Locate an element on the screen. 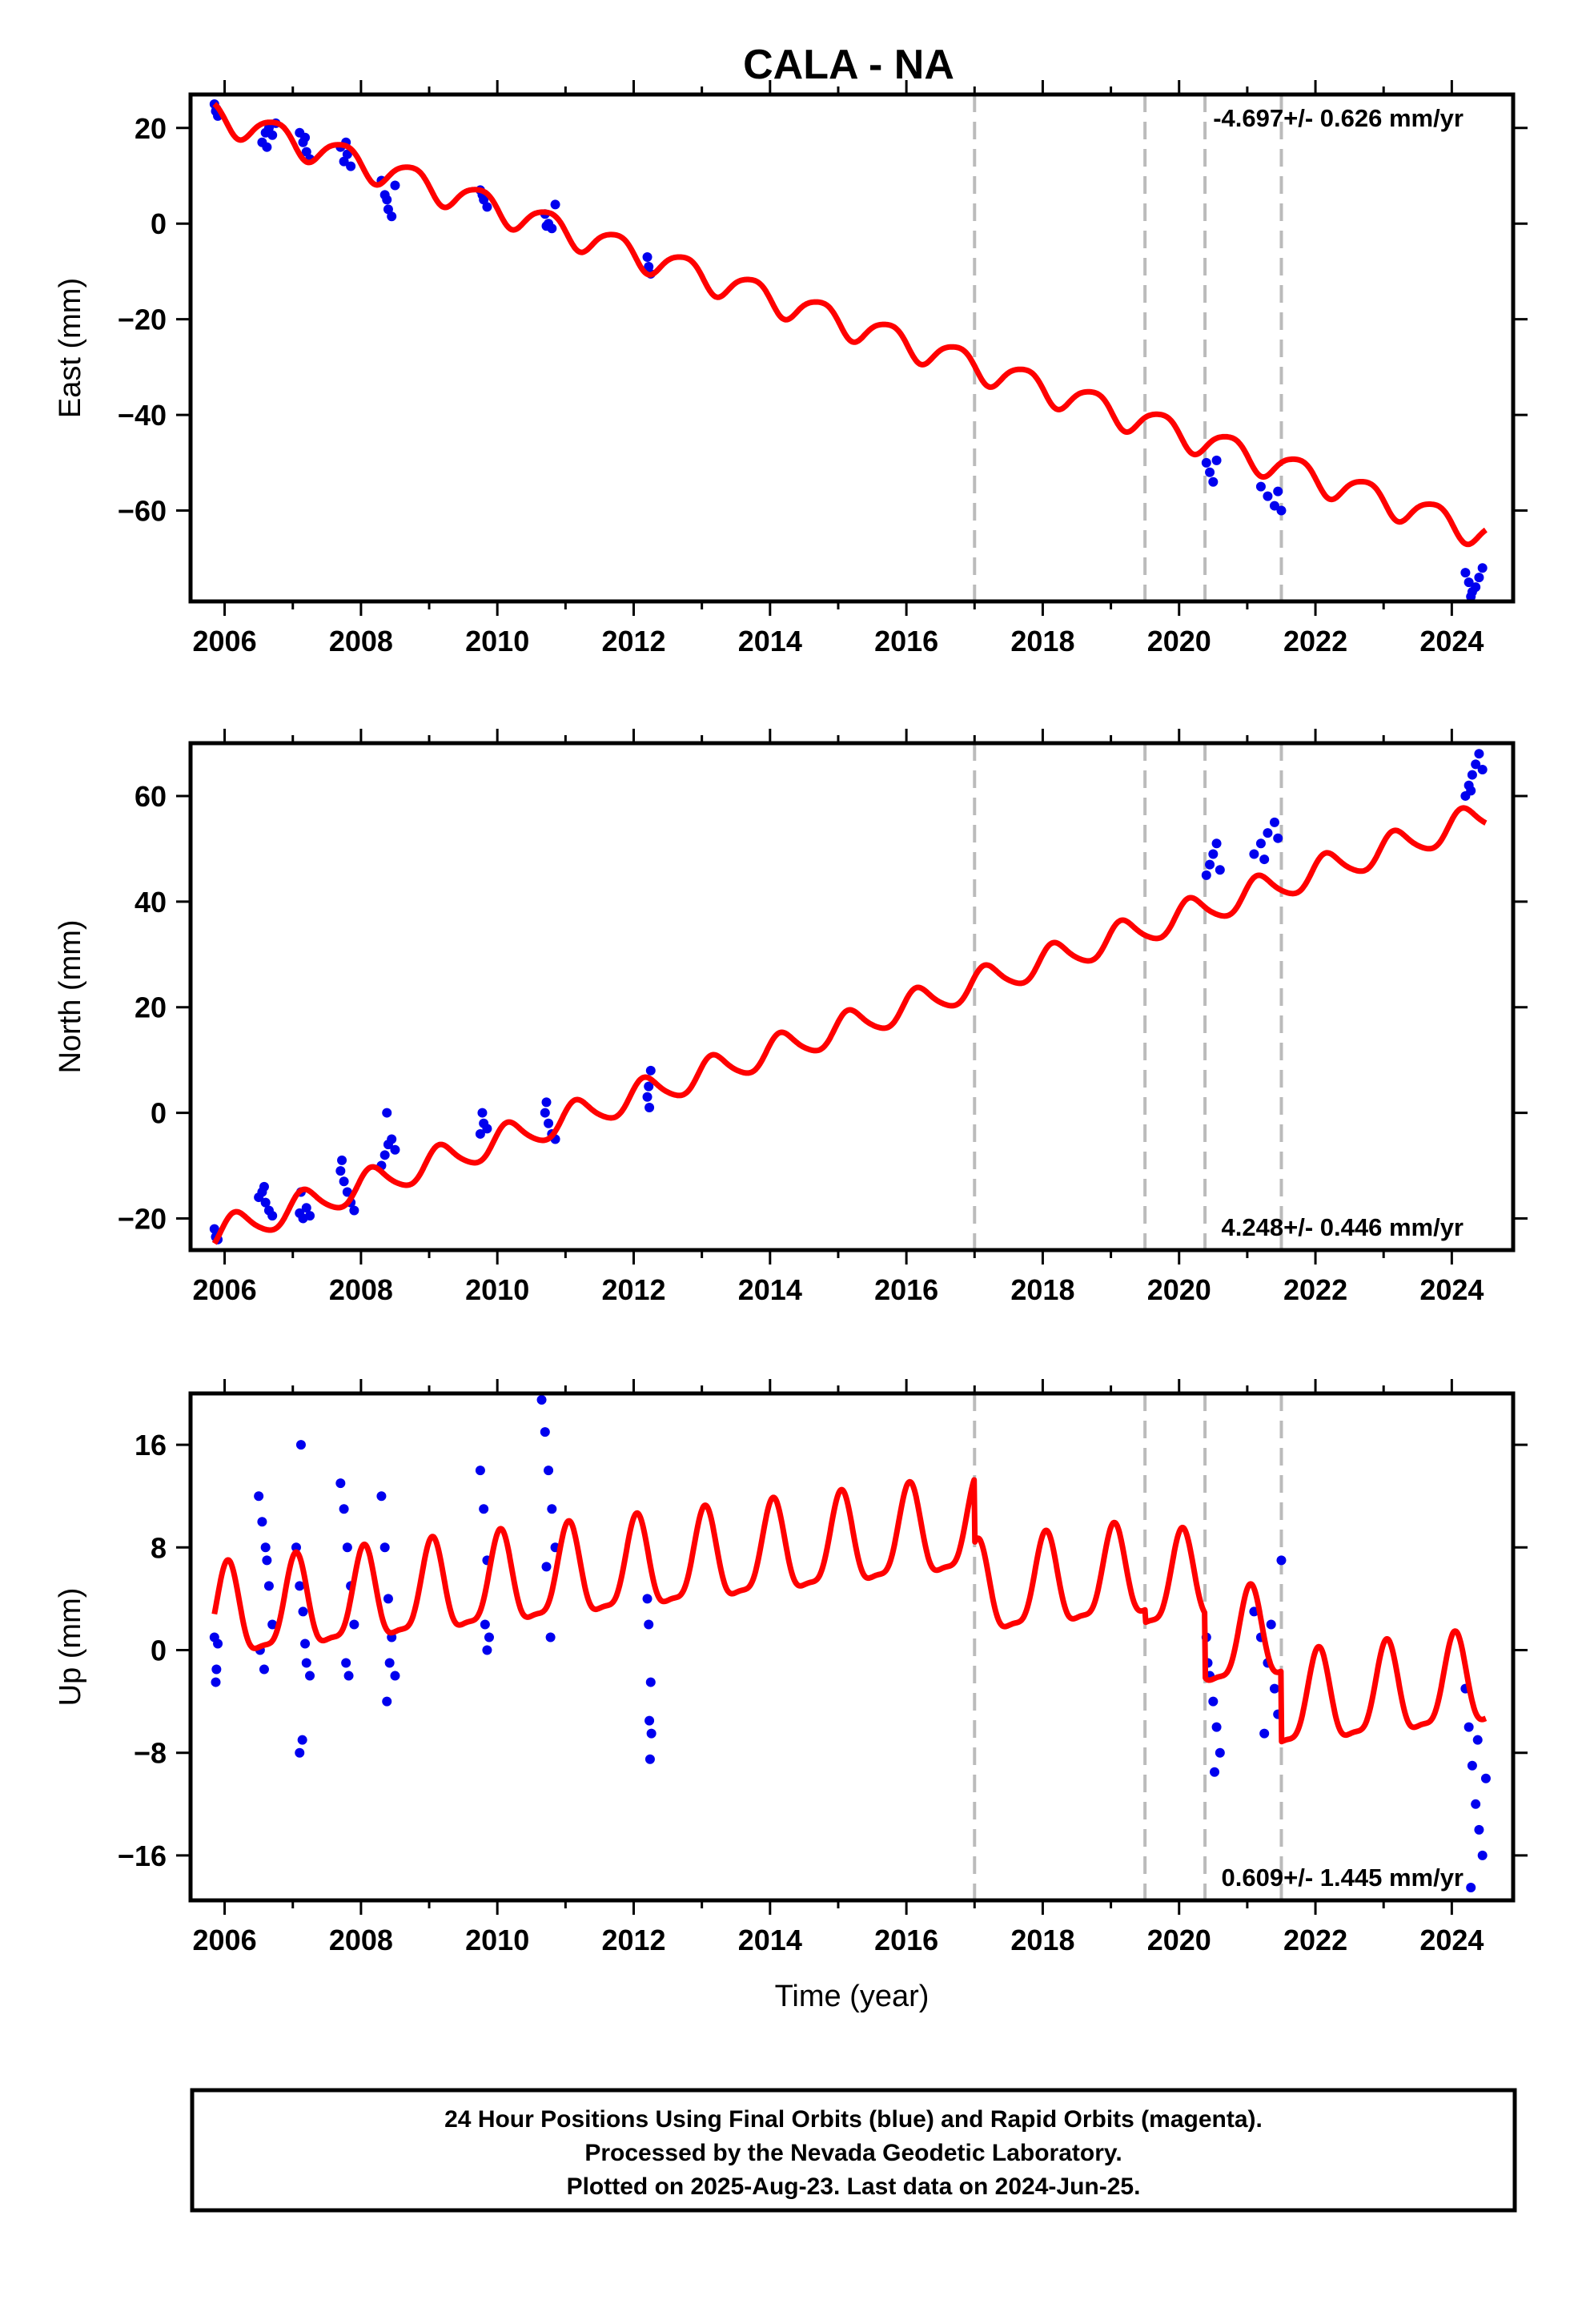  y-tick-label: −16 is located at coordinates (142, 1856).